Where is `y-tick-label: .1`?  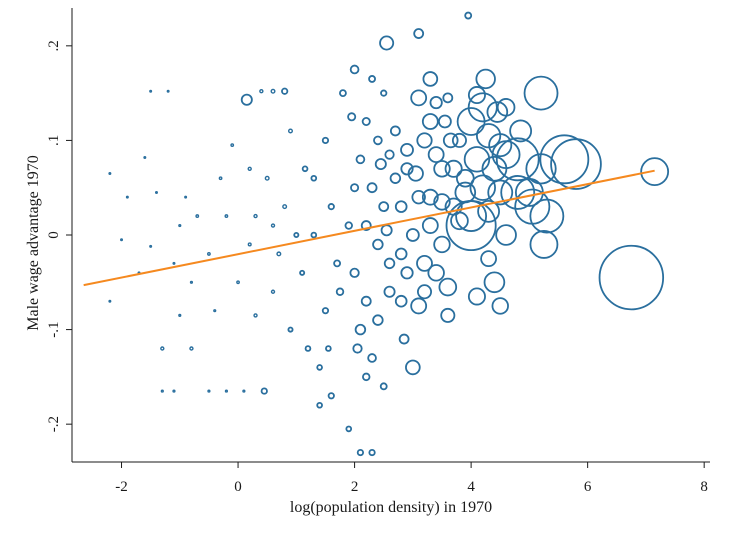
y-tick-label: .1 is located at coordinates (54, 140).